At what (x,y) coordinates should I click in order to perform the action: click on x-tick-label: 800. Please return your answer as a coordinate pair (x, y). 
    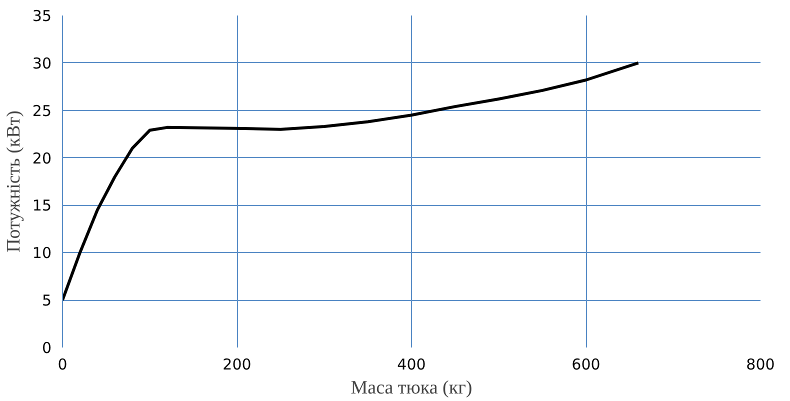
    Looking at the image, I should click on (760, 365).